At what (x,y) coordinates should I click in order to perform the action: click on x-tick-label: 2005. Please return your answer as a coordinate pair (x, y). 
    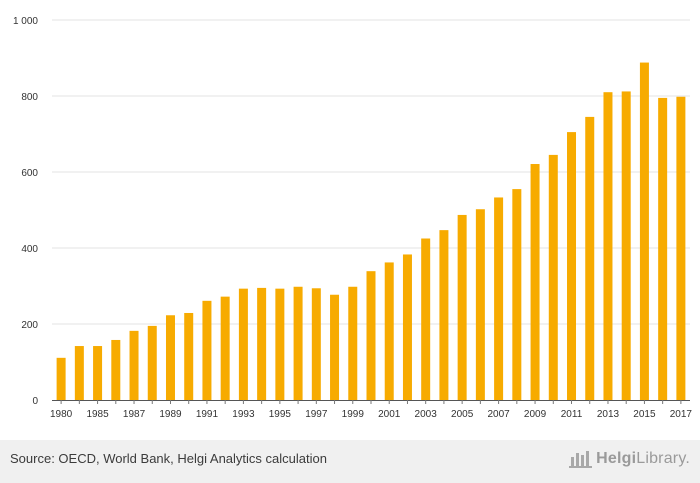
    Looking at the image, I should click on (462, 414).